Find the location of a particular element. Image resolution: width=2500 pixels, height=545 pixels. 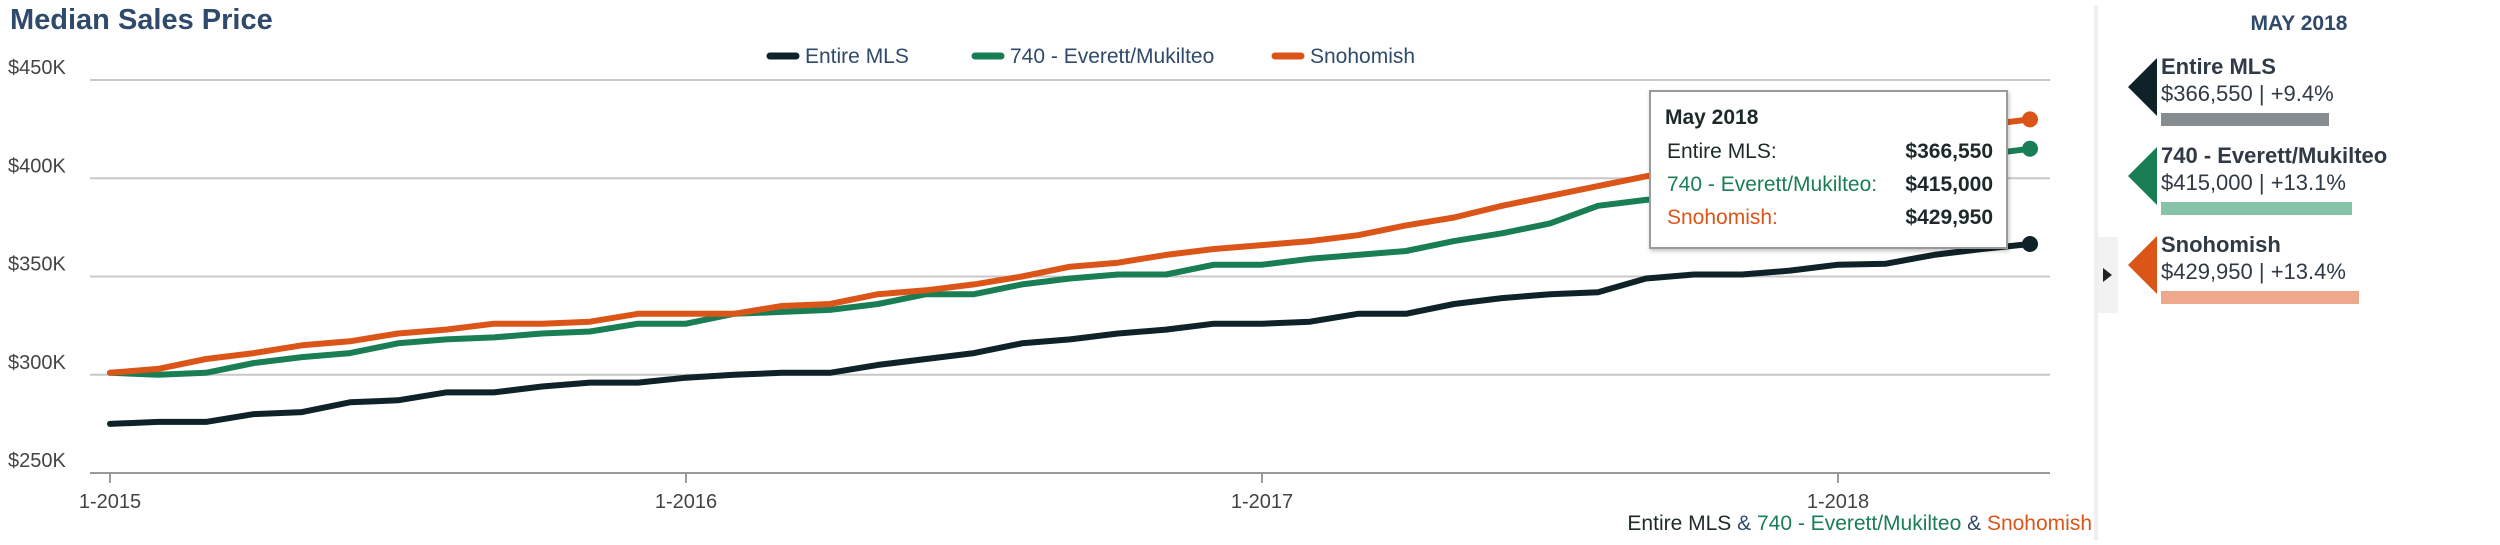

caption-snohomish: Snohomish is located at coordinates (2039, 523).